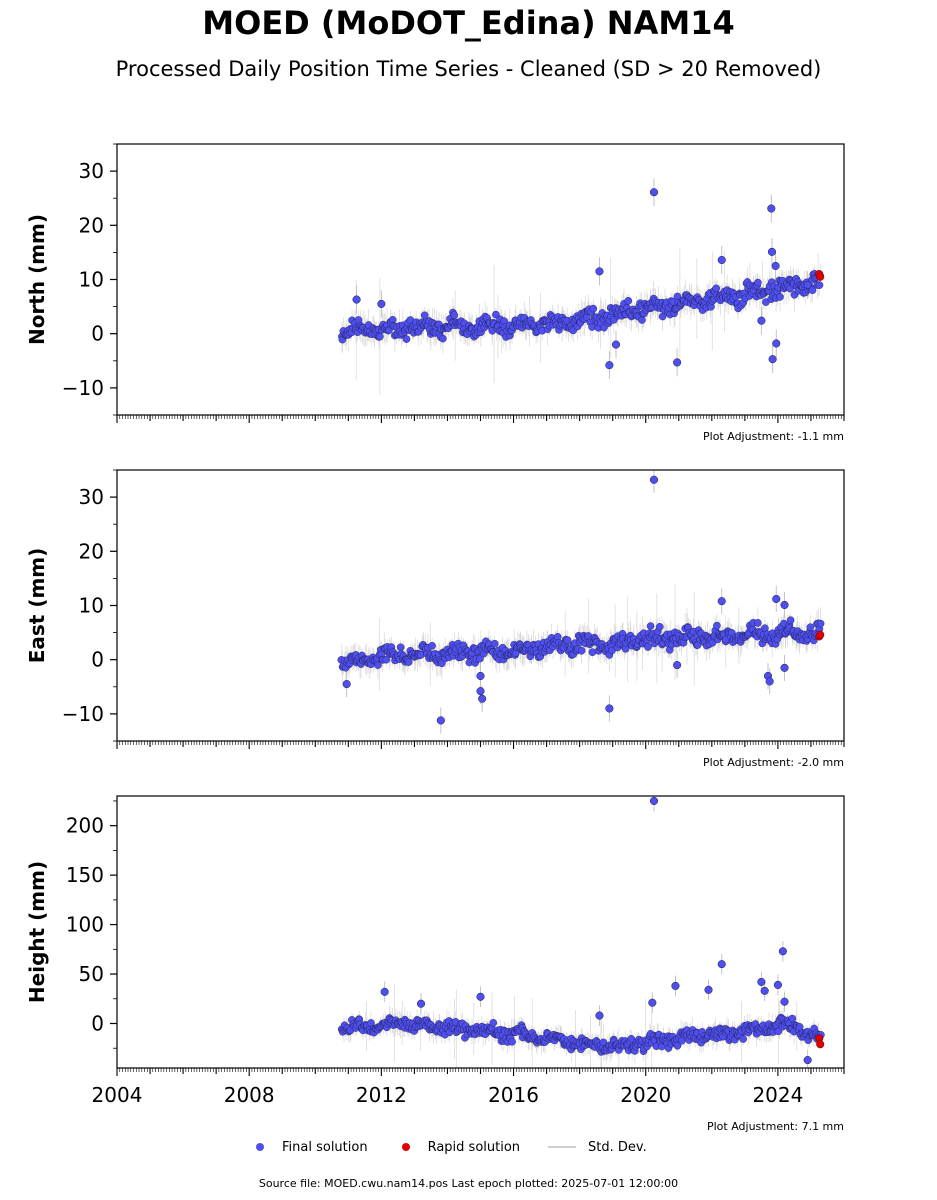 Image resolution: width=937 pixels, height=1200 pixels. What do you see at coordinates (468, 23) in the screenshot?
I see `page-title: MOED (MoDOT_Edina) NAM14` at bounding box center [468, 23].